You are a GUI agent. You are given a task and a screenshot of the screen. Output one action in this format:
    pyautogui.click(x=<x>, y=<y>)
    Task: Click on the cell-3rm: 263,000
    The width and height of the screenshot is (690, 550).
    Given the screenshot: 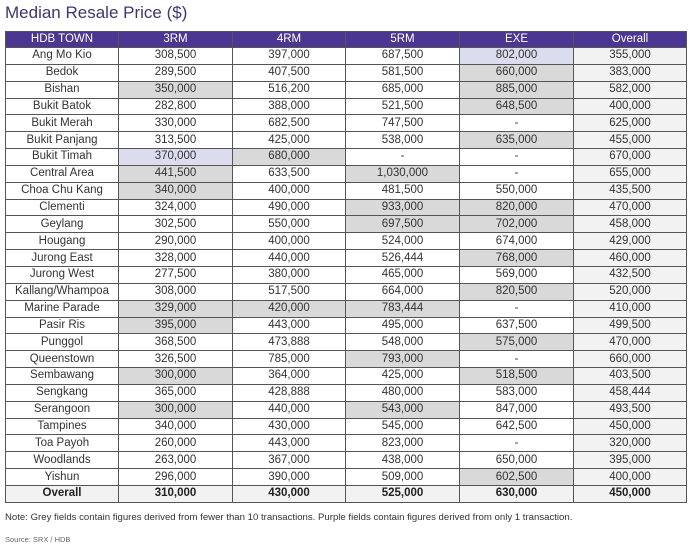 What is the action you would take?
    pyautogui.click(x=175, y=460)
    